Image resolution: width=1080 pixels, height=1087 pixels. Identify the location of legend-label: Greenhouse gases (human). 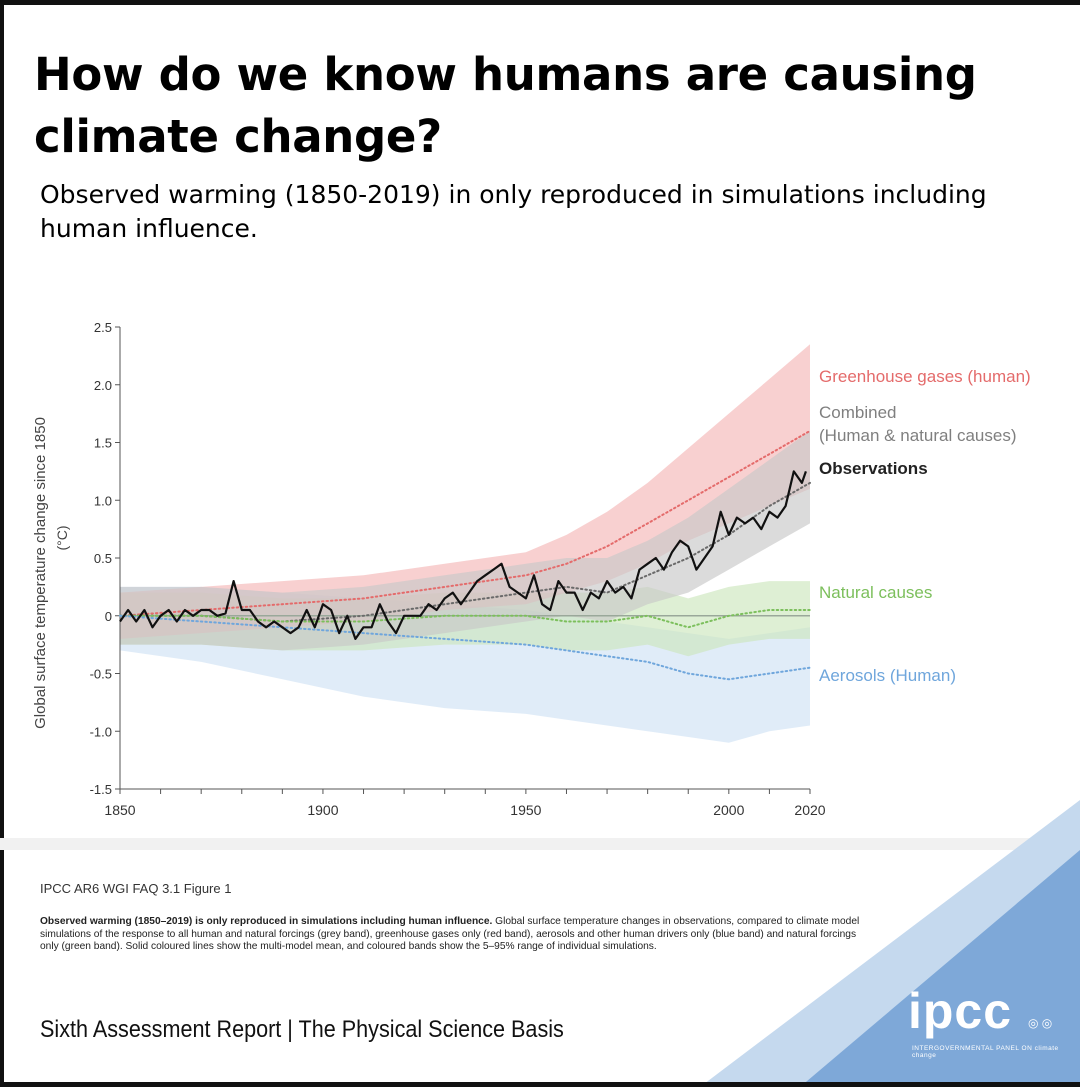
(925, 376).